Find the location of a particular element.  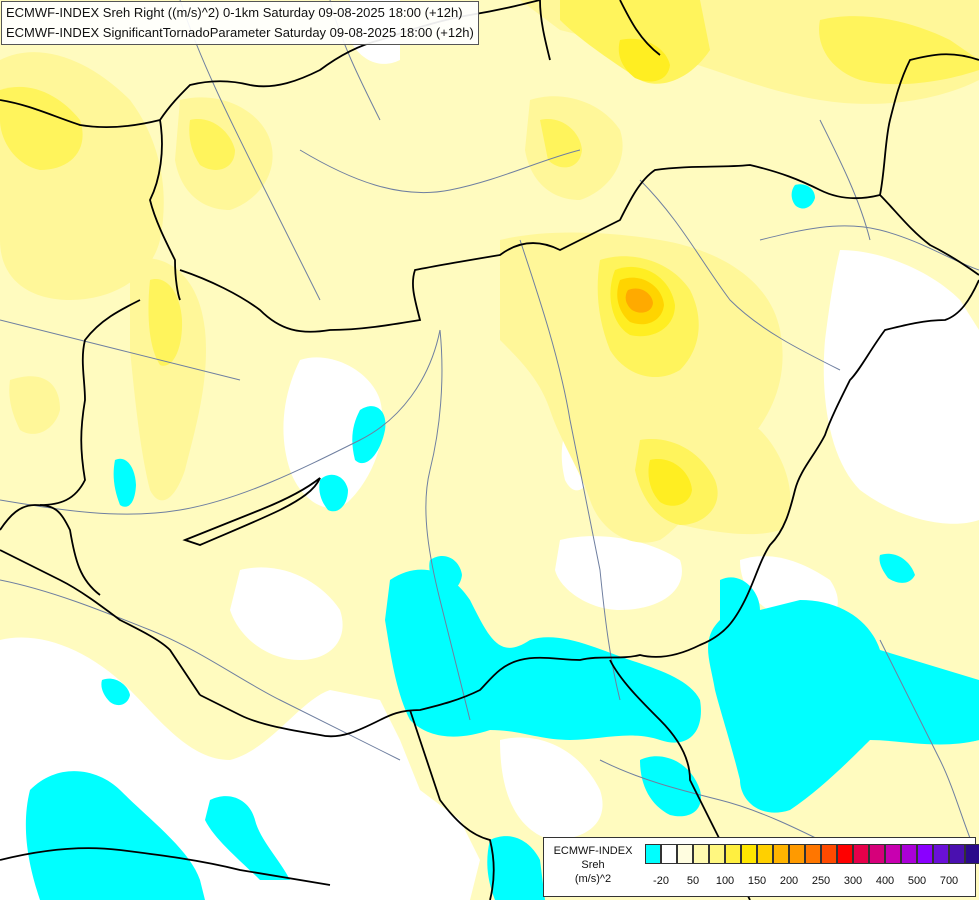

legend-tick-label: 400 is located at coordinates (885, 881).